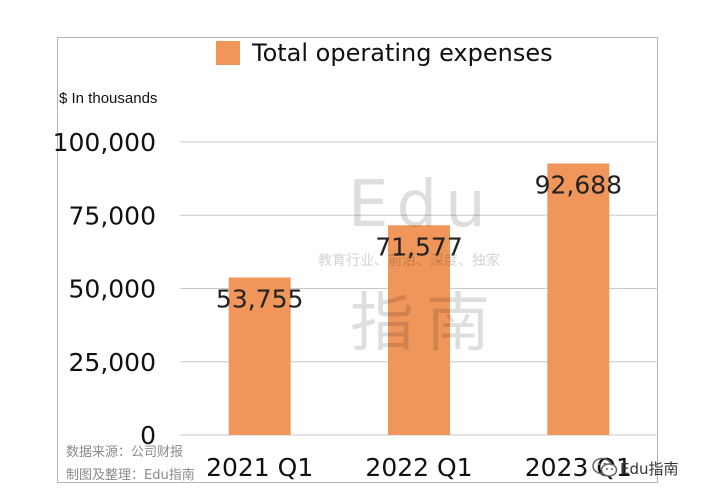  What do you see at coordinates (426, 324) in the screenshot?
I see `watermark-brand-cn: 指南` at bounding box center [426, 324].